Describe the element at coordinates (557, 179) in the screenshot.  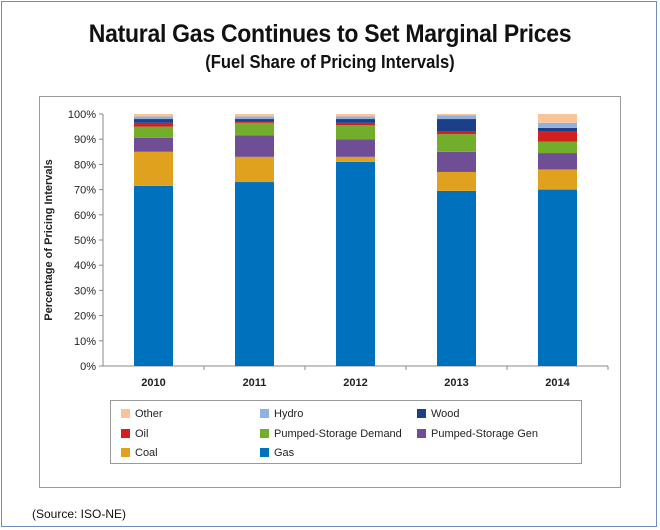
I see `bar-segment-coal-2014` at that location.